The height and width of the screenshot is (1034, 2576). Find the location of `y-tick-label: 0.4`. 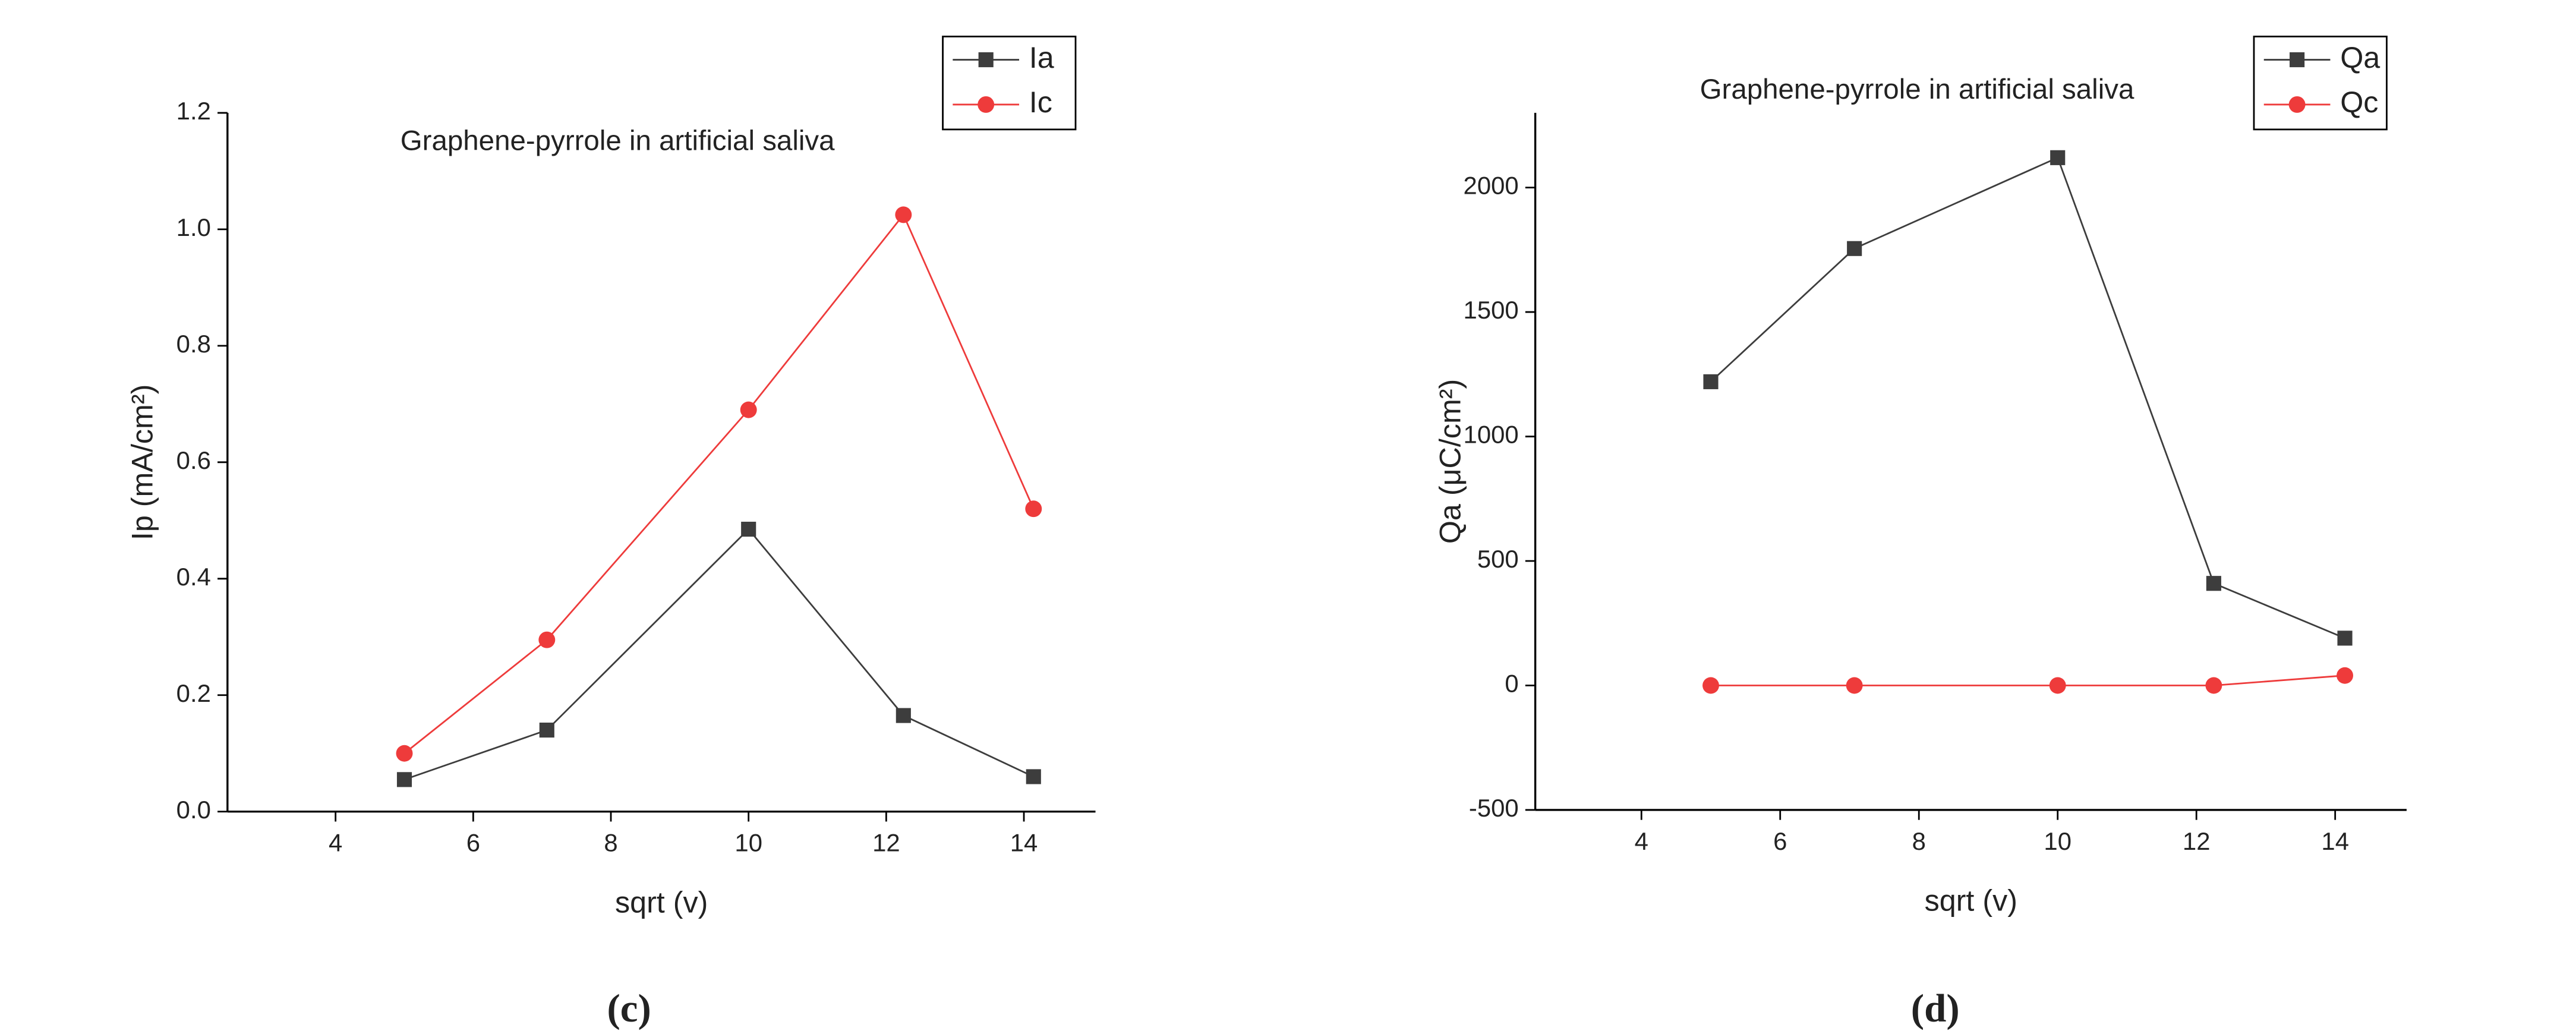

y-tick-label: 0.4 is located at coordinates (194, 577).